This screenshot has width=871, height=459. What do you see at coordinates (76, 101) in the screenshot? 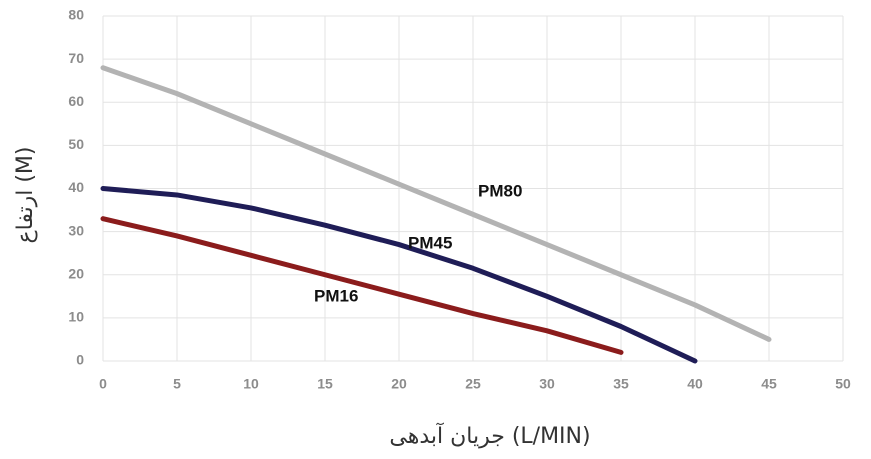
I see `y-tick-label: 60` at bounding box center [76, 101].